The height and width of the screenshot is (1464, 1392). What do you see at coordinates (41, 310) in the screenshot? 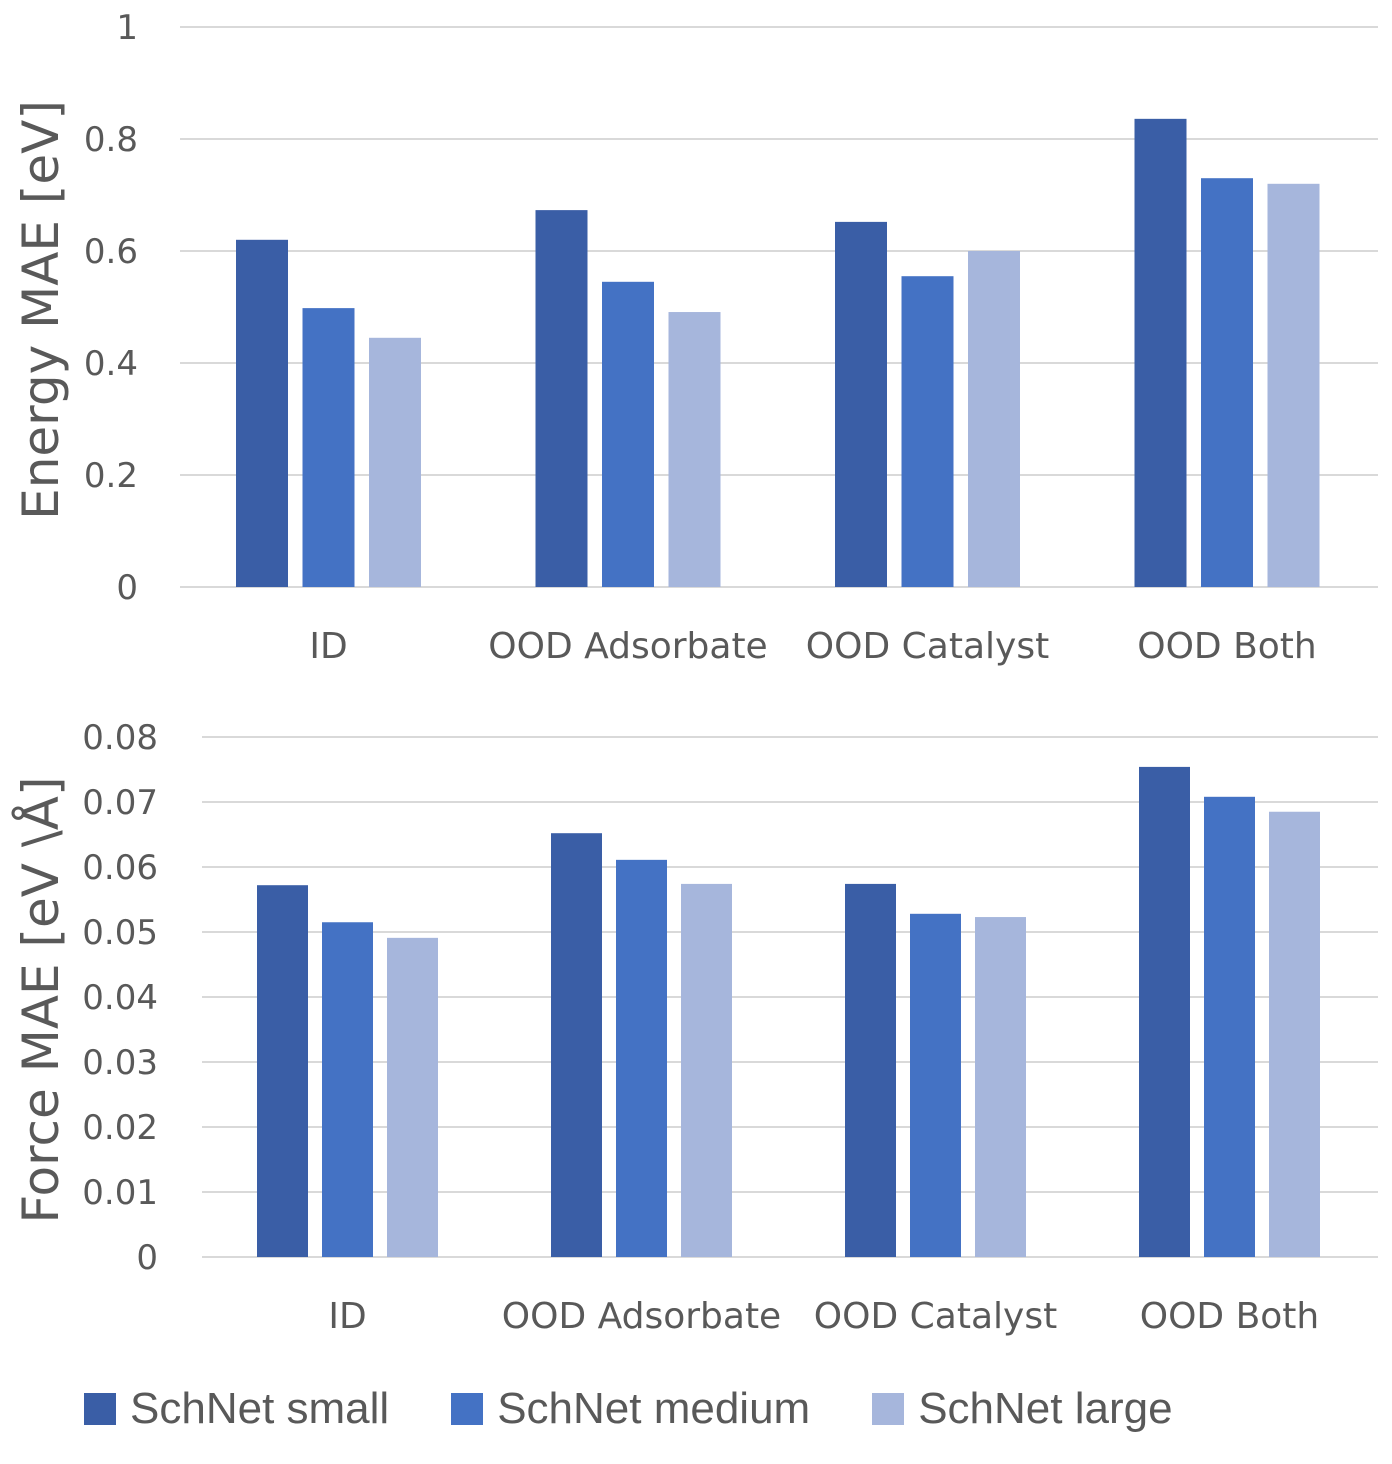
I see `y-axis-label: Energy MAE [eV]` at bounding box center [41, 310].